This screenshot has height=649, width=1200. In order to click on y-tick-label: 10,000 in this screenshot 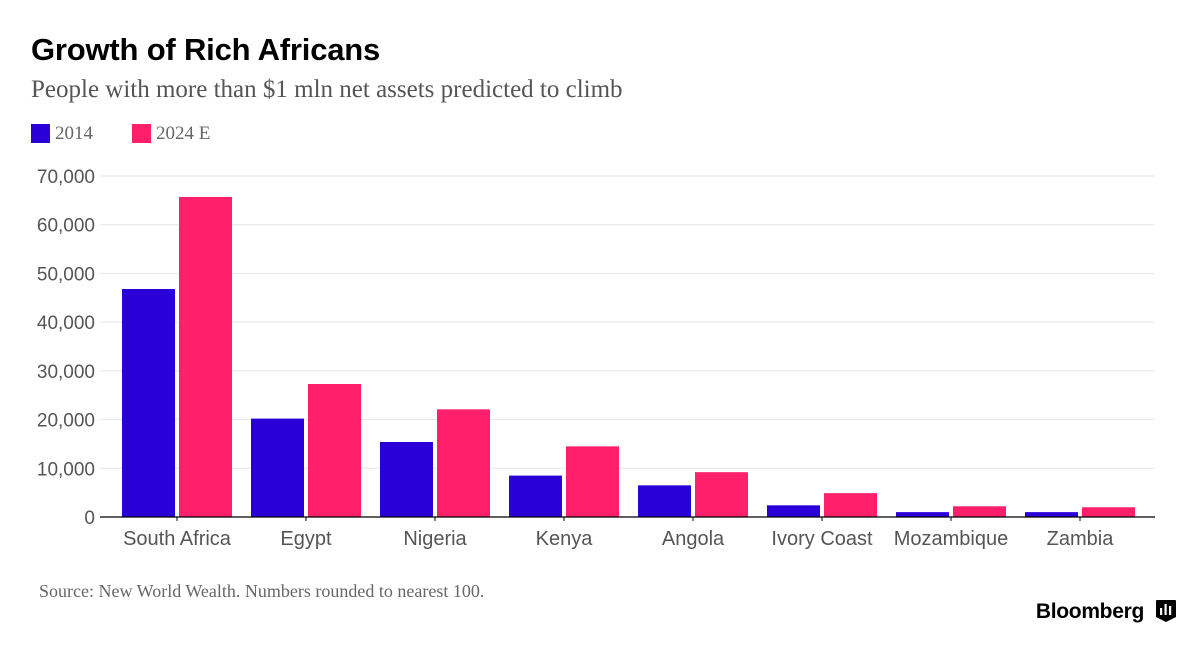, I will do `click(66, 469)`.